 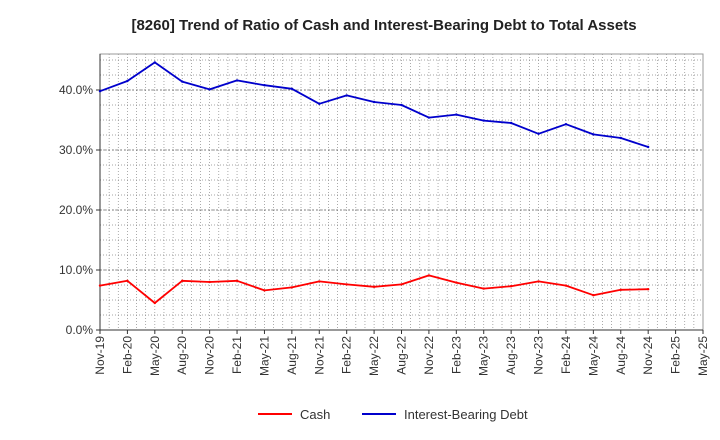 I want to click on x-tick-label: Feb-21, so click(x=237, y=355).